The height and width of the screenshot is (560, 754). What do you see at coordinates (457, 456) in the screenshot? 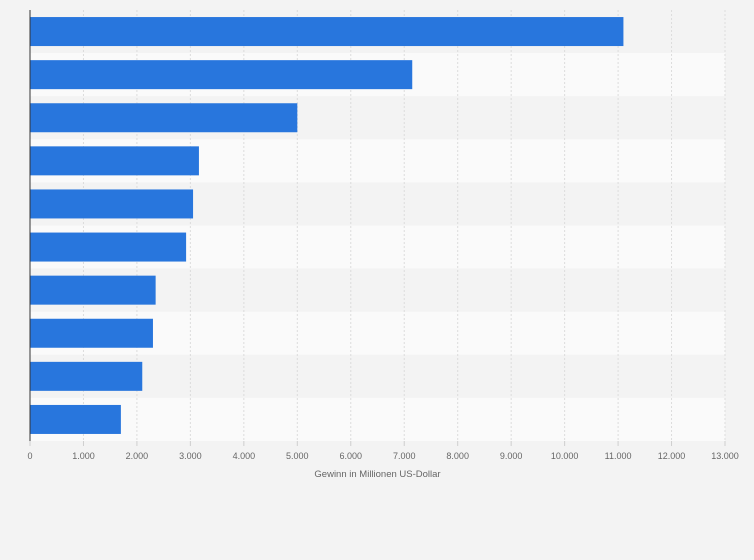
I see `x-tick-label: 8.000` at bounding box center [457, 456].